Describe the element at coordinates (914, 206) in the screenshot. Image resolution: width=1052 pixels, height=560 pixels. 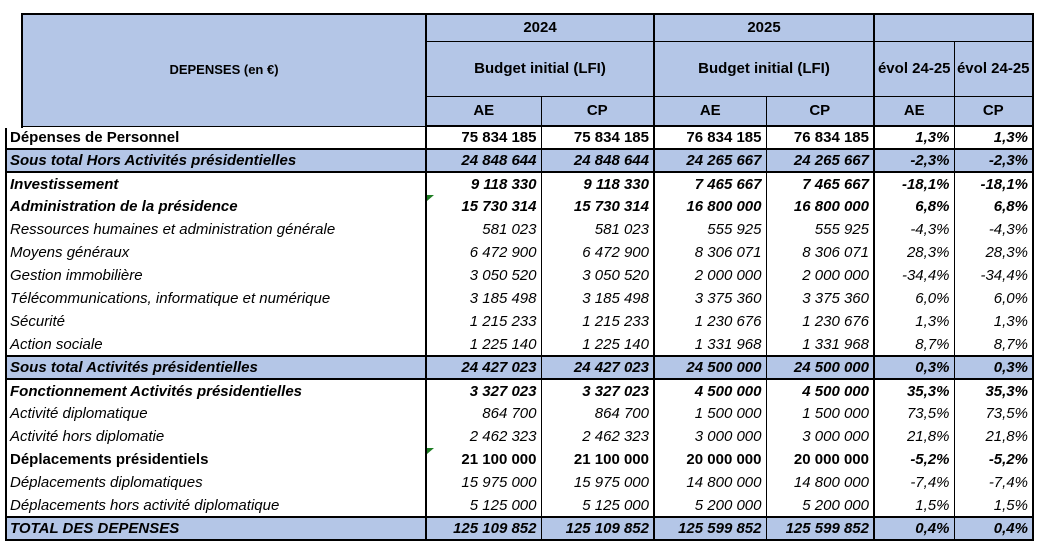
I see `cell-value: 6,8%` at that location.